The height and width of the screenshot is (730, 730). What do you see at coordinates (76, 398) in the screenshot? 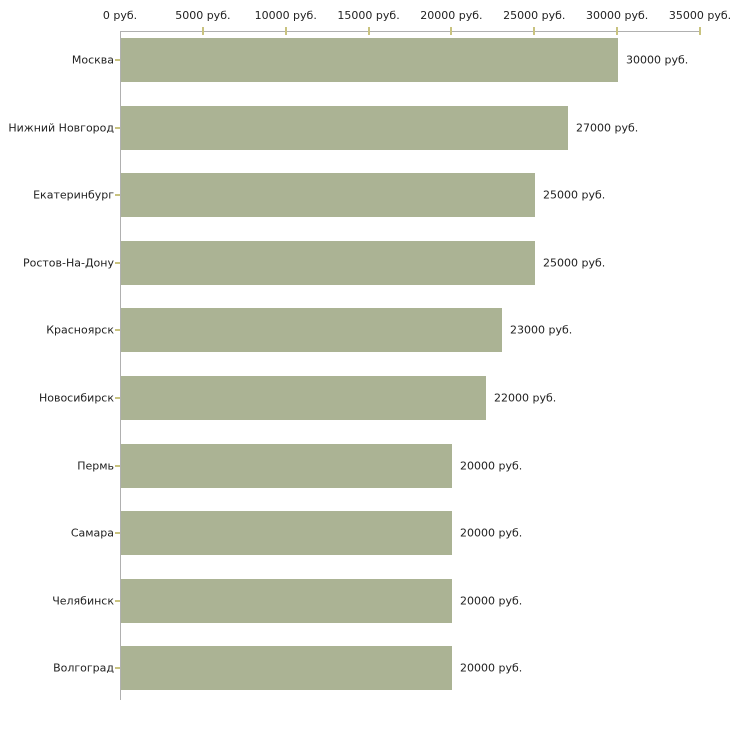
I see `category-label: Новосибирск` at bounding box center [76, 398].